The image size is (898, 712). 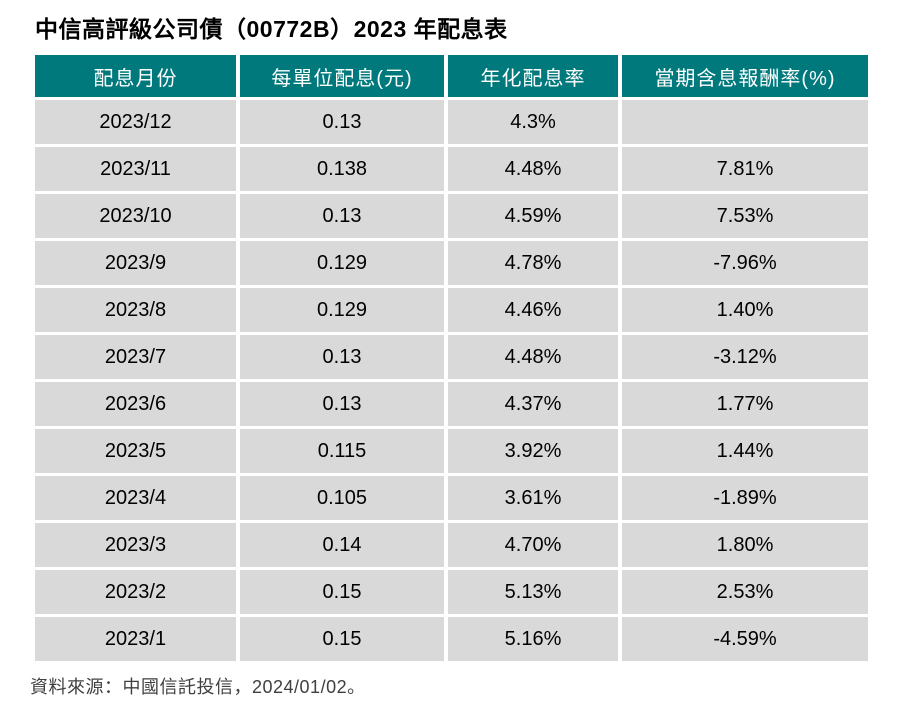 What do you see at coordinates (271, 29) in the screenshot?
I see `page-title: 中信高評級公司債（00772B）2023 年配息表` at bounding box center [271, 29].